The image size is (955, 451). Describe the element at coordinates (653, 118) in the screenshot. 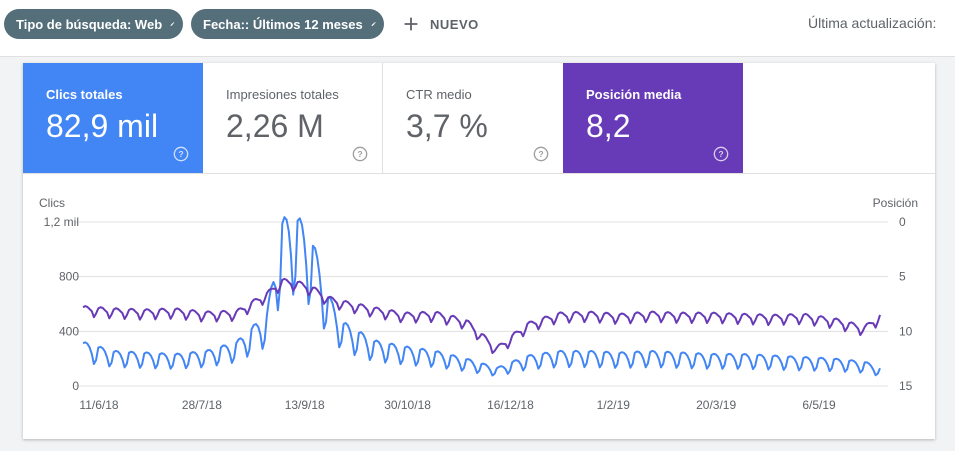

I see `average-position-metric: Posición media 8,2 ?` at that location.